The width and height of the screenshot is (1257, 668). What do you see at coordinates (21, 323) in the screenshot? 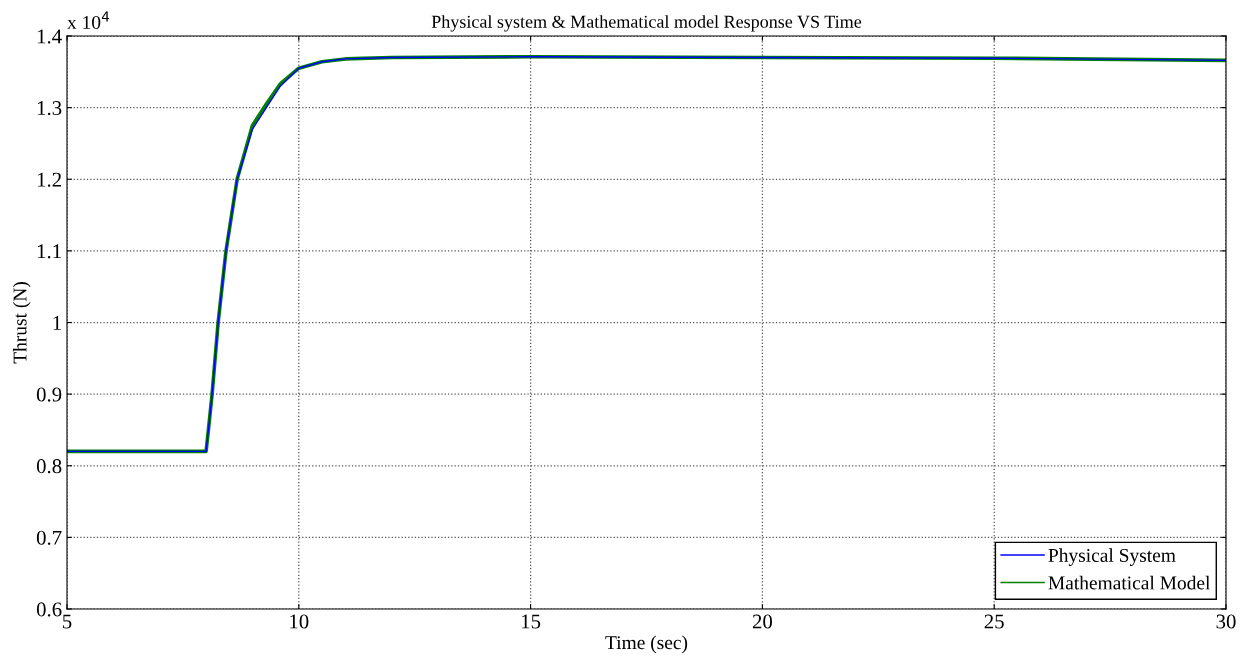
I see `y-axis-title: Thrust (N)` at bounding box center [21, 323].